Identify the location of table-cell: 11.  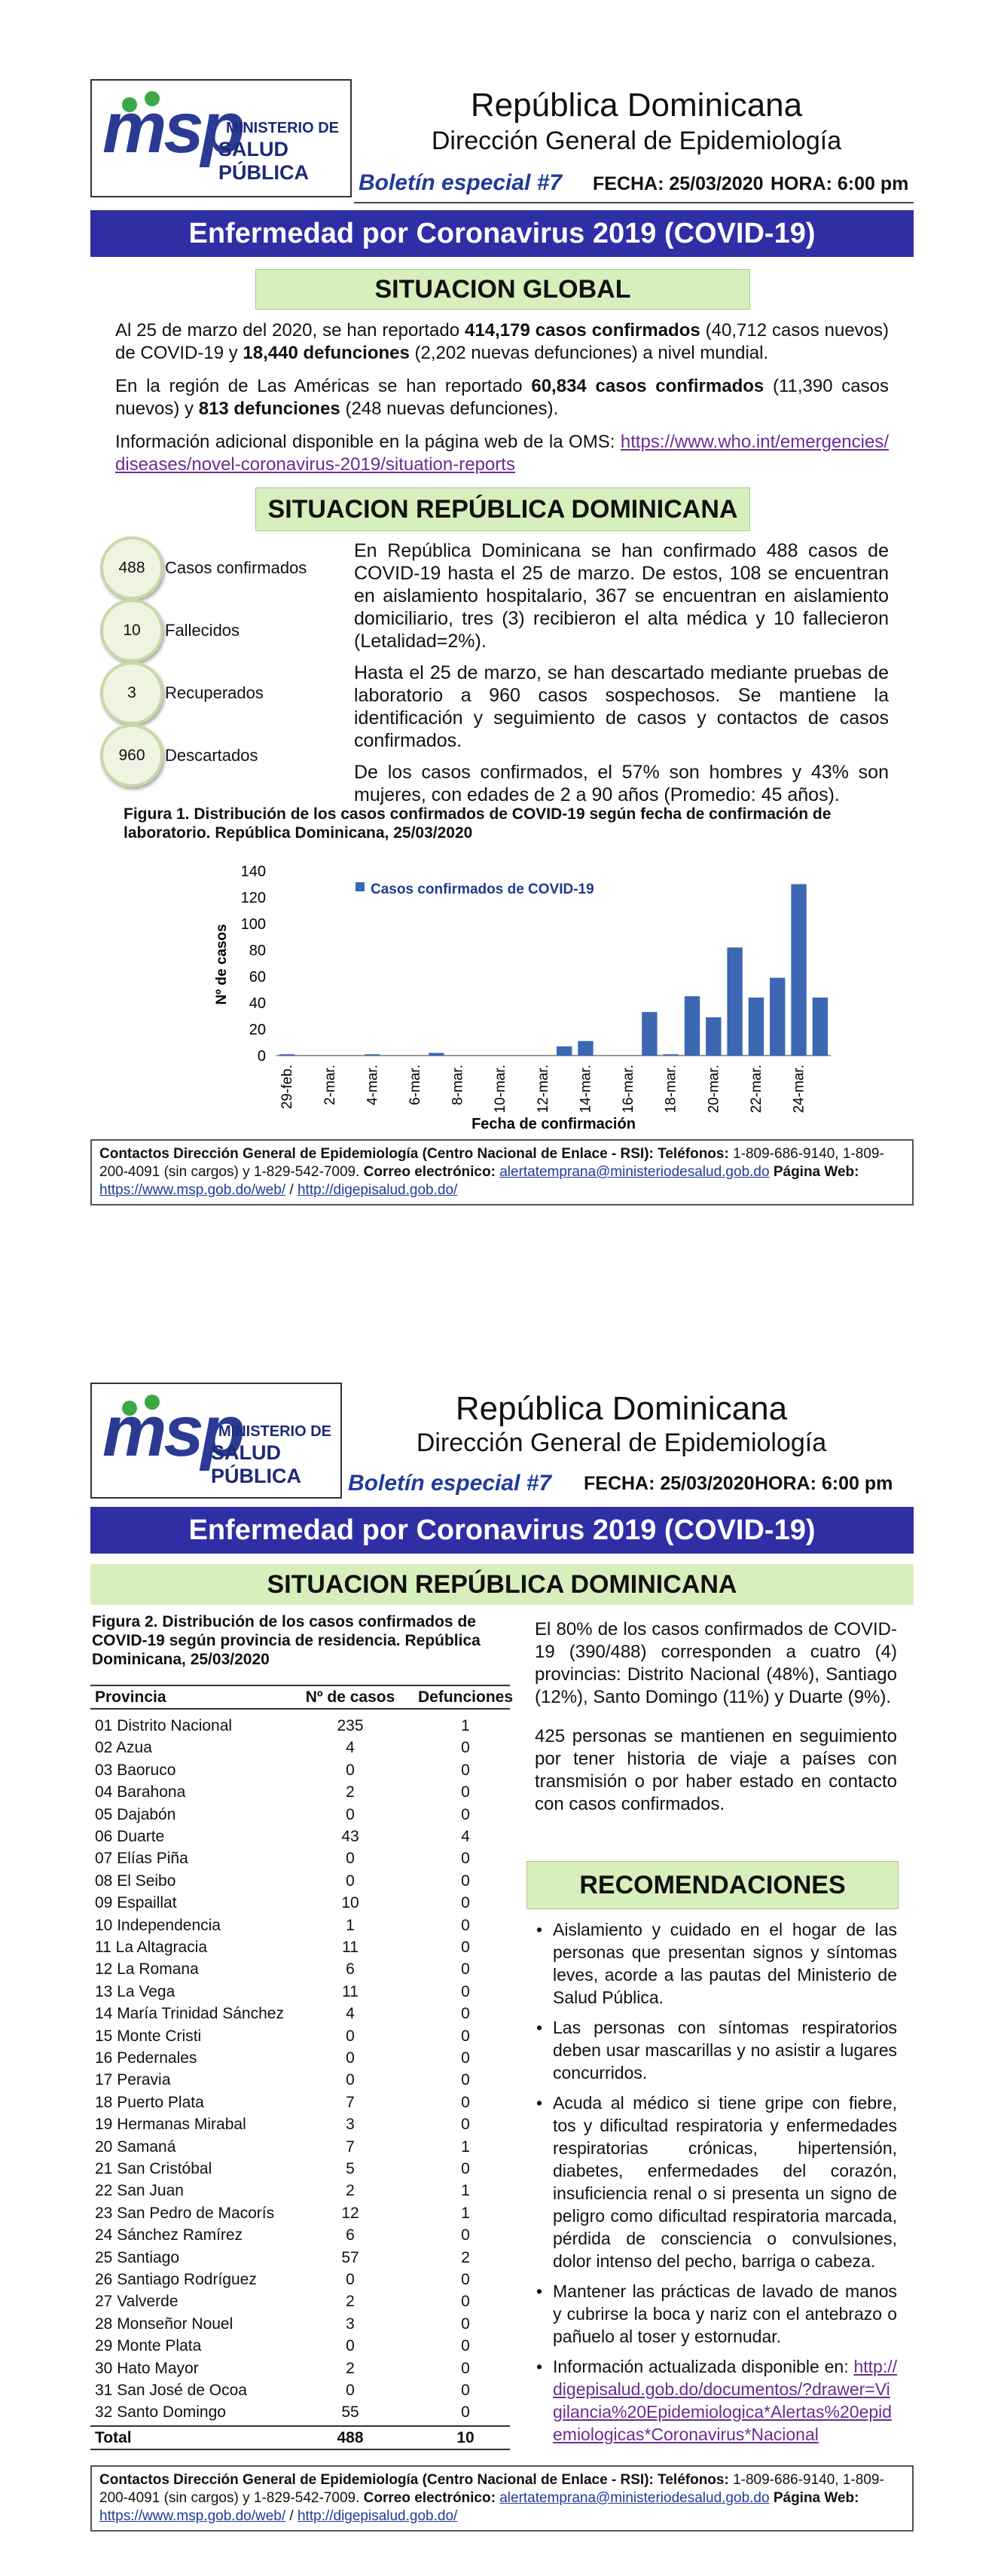
(350, 1991).